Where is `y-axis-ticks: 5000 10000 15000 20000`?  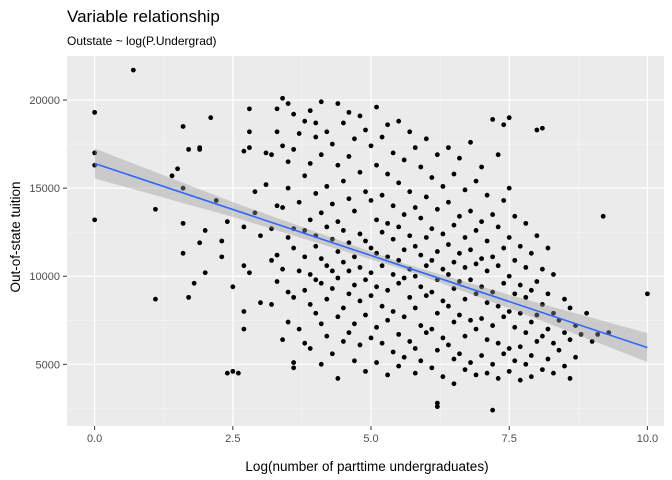
y-axis-ticks: 5000 10000 15000 20000 is located at coordinates (48, 233).